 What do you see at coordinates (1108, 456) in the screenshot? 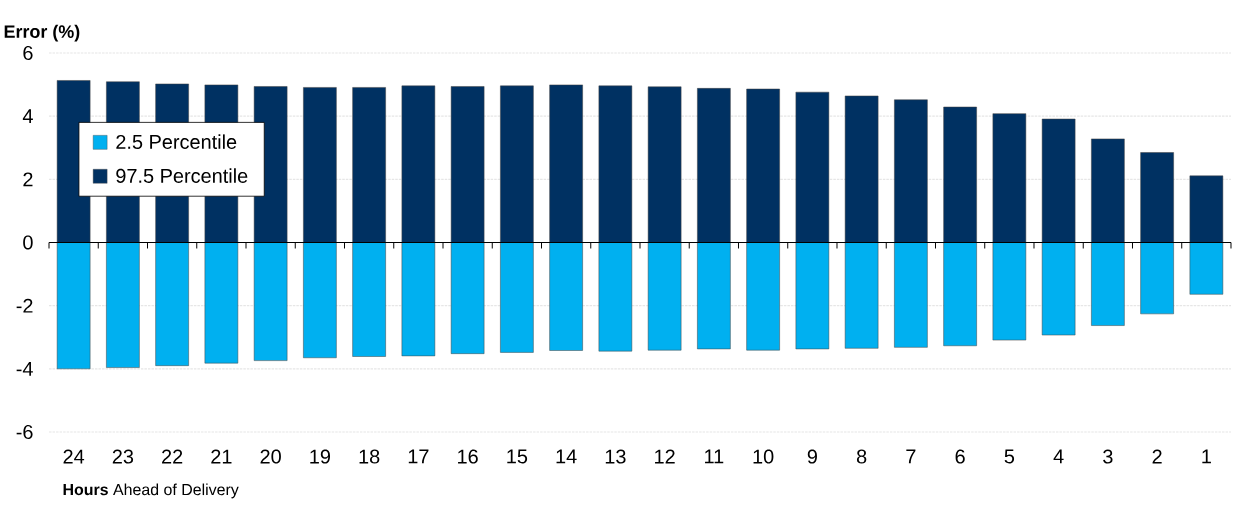
I see `x-tick-label: 3` at bounding box center [1108, 456].